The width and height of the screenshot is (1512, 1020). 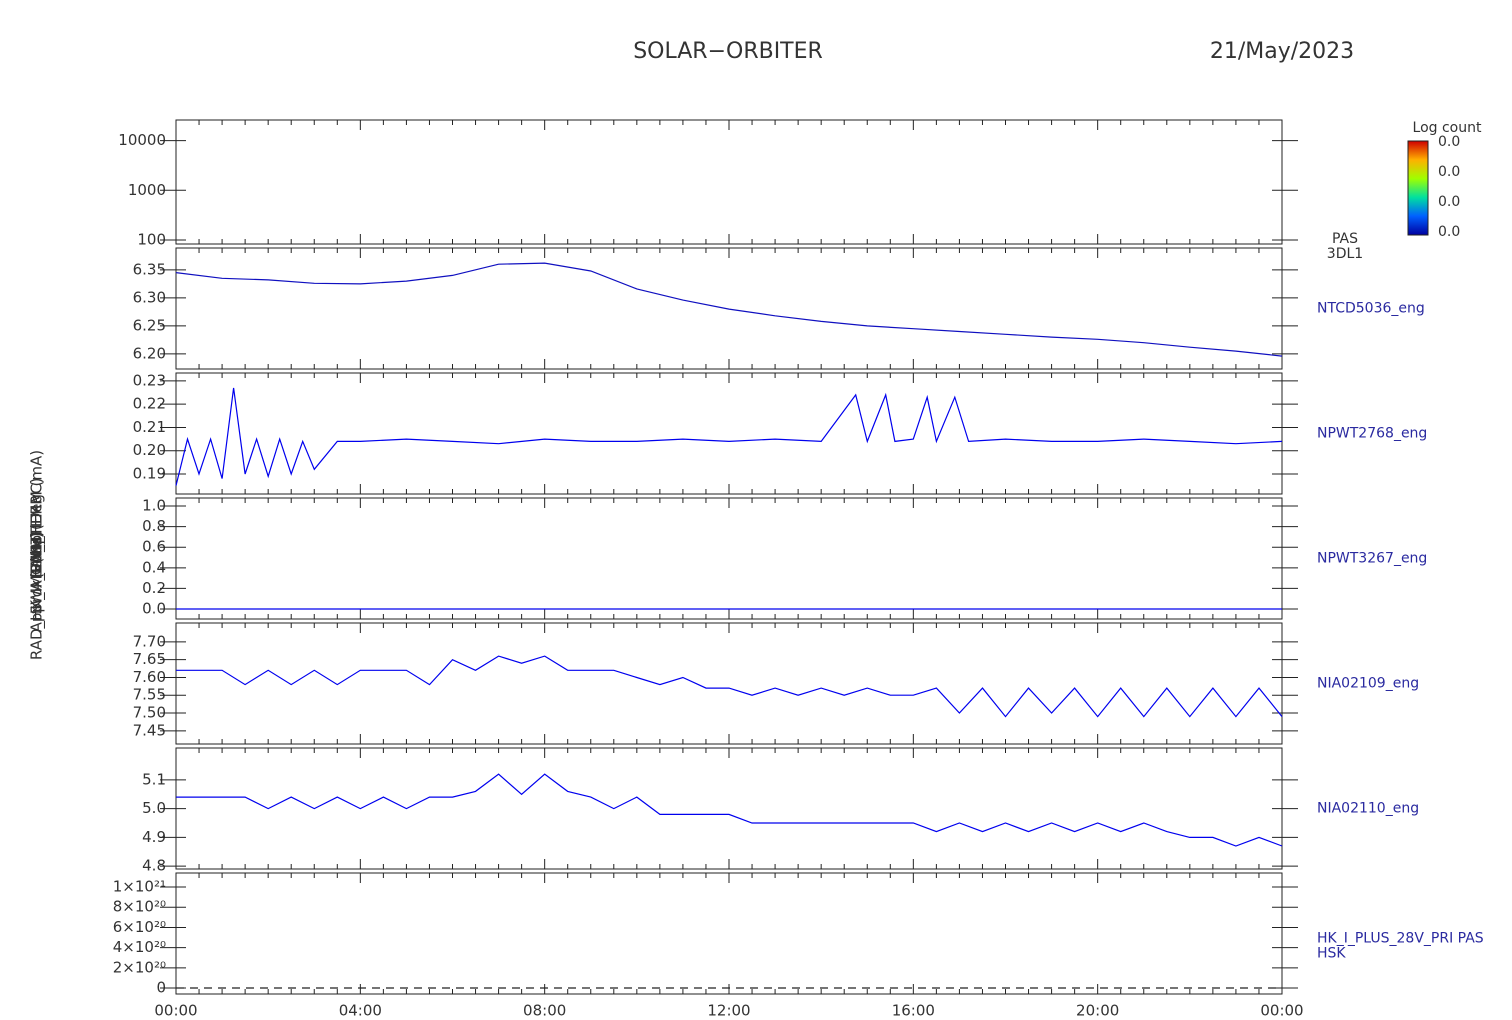 I want to click on y-tick-label: 1×10²¹, so click(x=139, y=887).